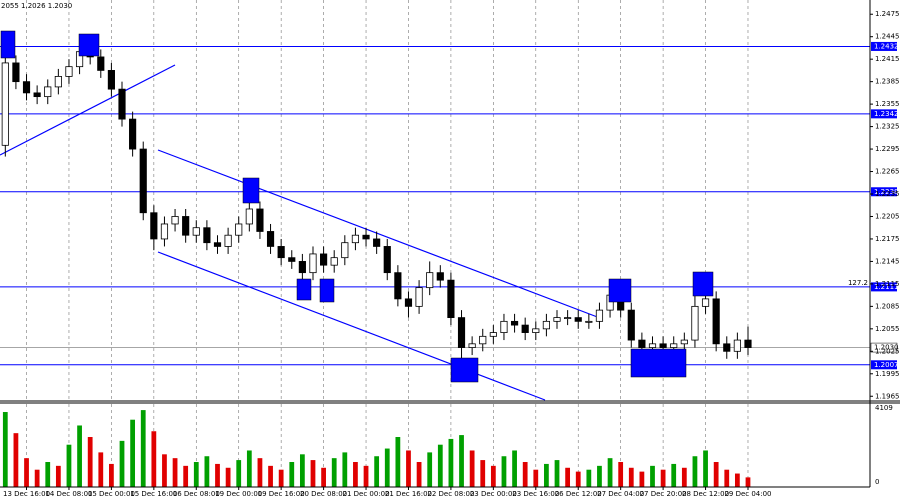  I want to click on x-tick-label: 15 Dec 00:00, so click(111, 494).